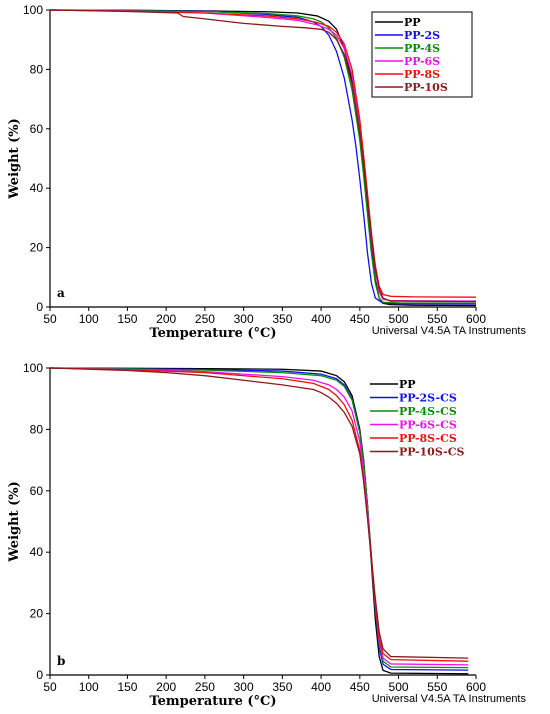 Image resolution: width=550 pixels, height=714 pixels. I want to click on legend-entry: PP-8S-CS, so click(428, 438).